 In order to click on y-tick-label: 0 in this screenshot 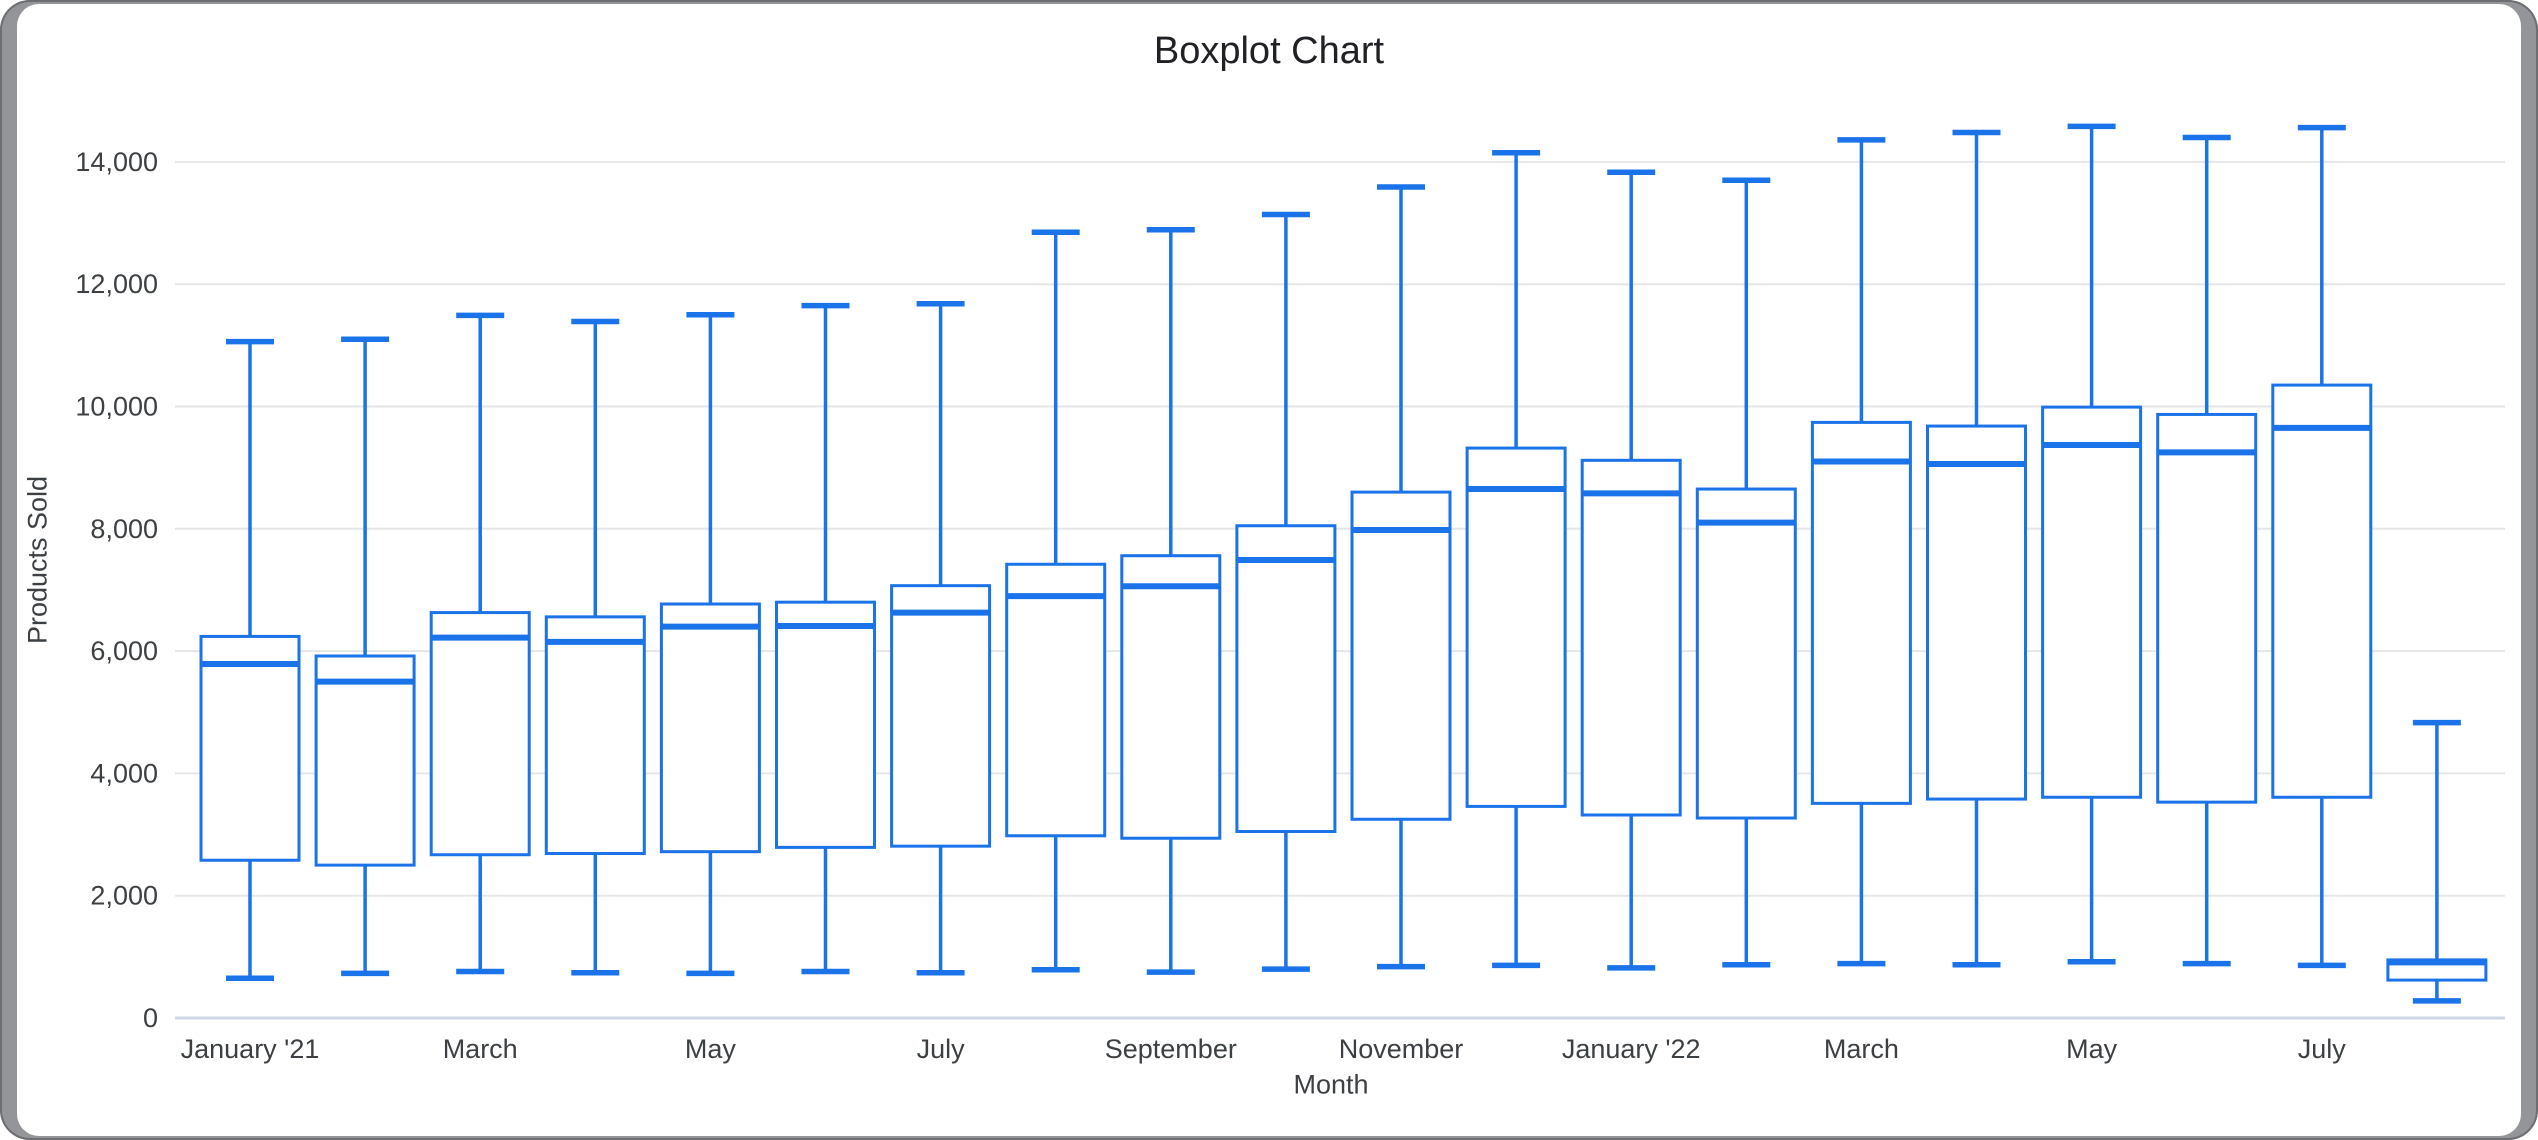, I will do `click(150, 1018)`.